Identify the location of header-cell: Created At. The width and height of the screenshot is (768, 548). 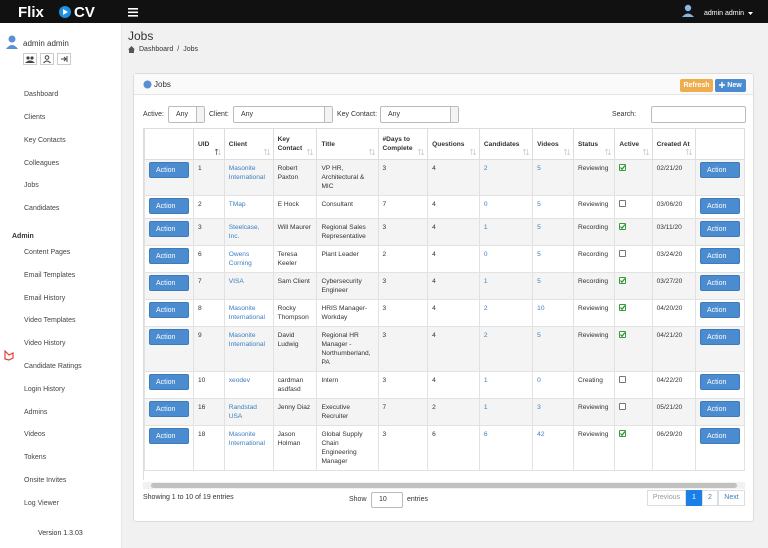
(673, 144).